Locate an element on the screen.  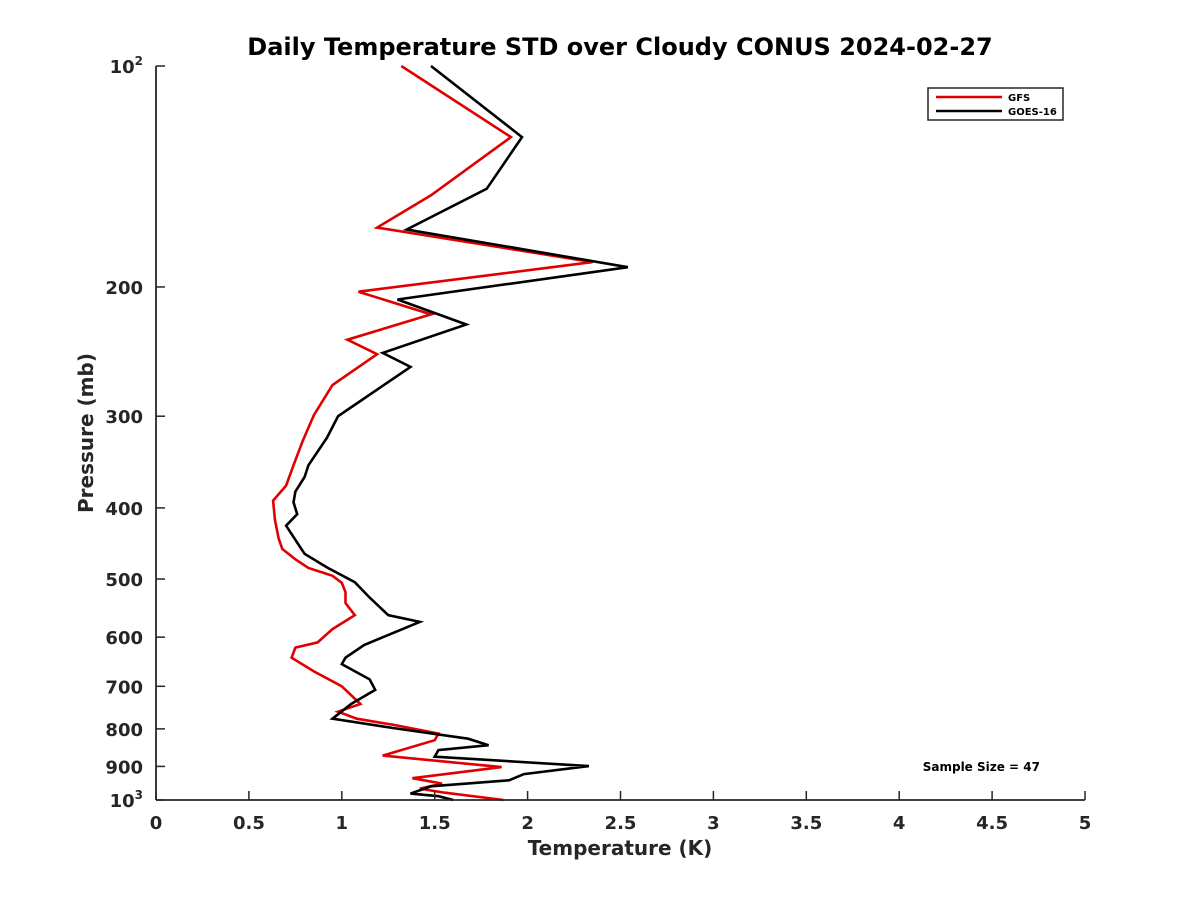
x-tick-label: 3.5 is located at coordinates (806, 823).